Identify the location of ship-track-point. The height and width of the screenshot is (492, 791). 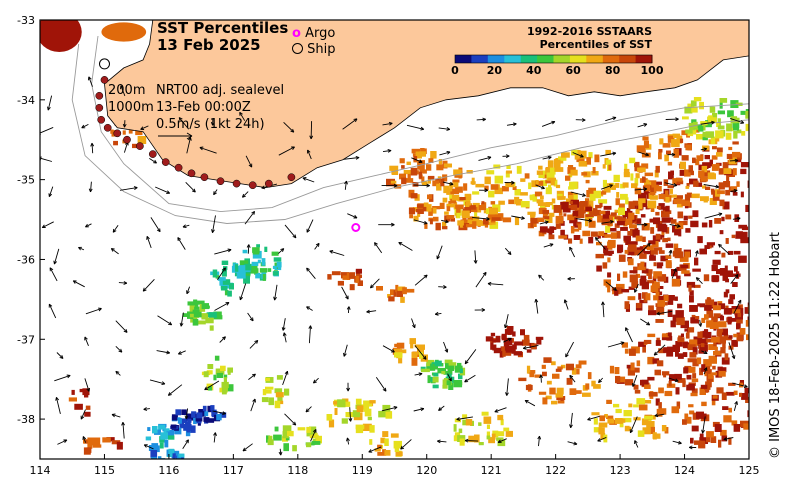
(99, 107).